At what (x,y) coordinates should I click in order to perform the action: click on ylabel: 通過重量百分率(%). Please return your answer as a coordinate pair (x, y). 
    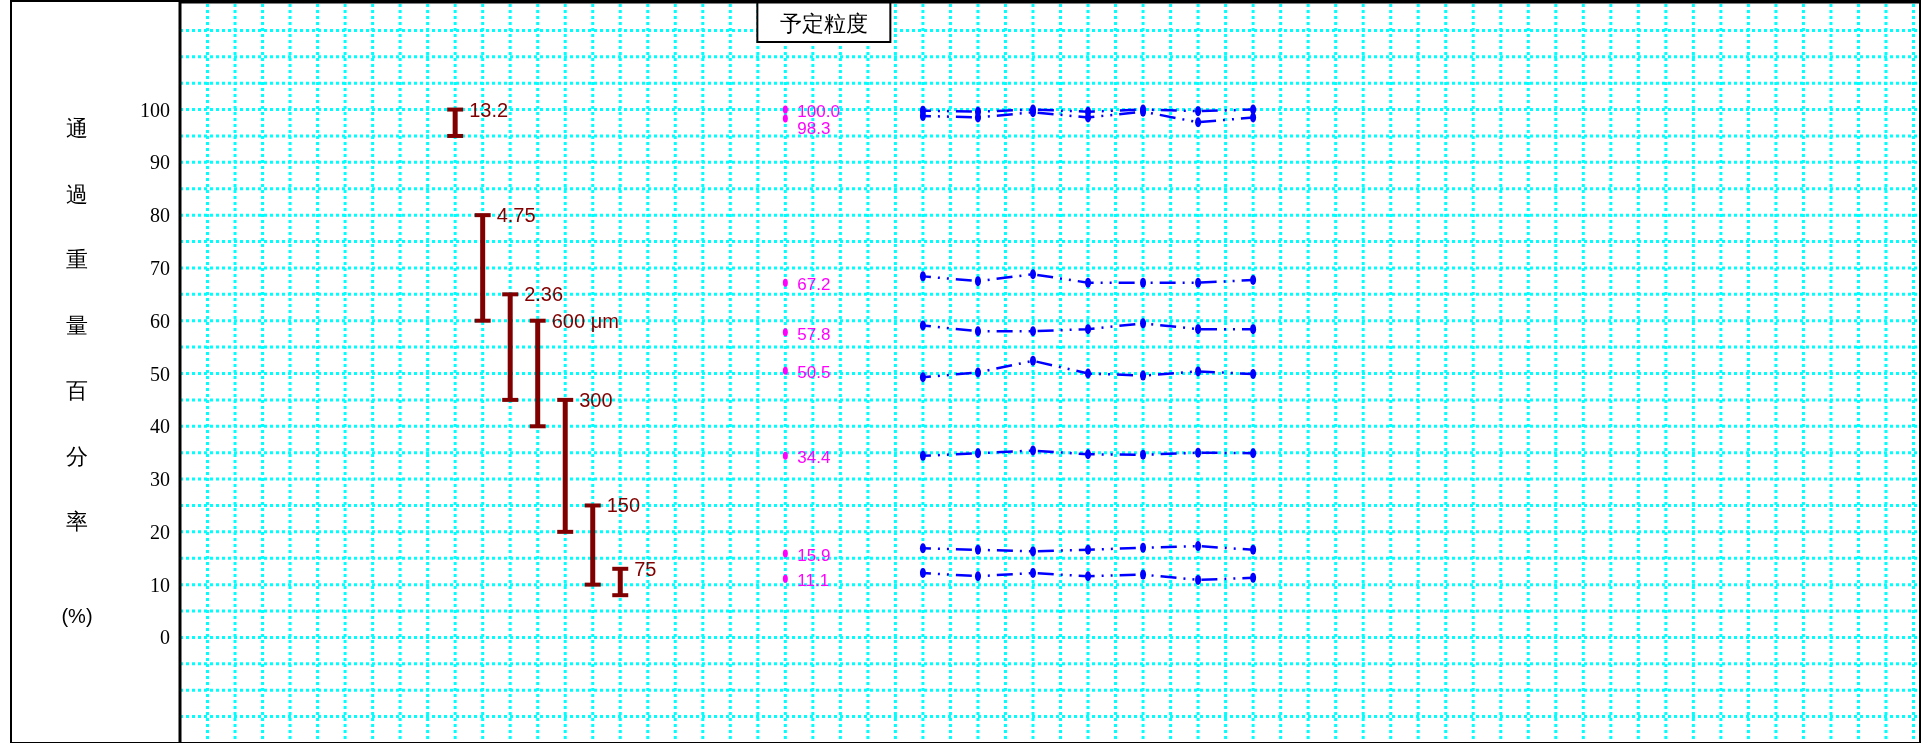
    Looking at the image, I should click on (77, 371).